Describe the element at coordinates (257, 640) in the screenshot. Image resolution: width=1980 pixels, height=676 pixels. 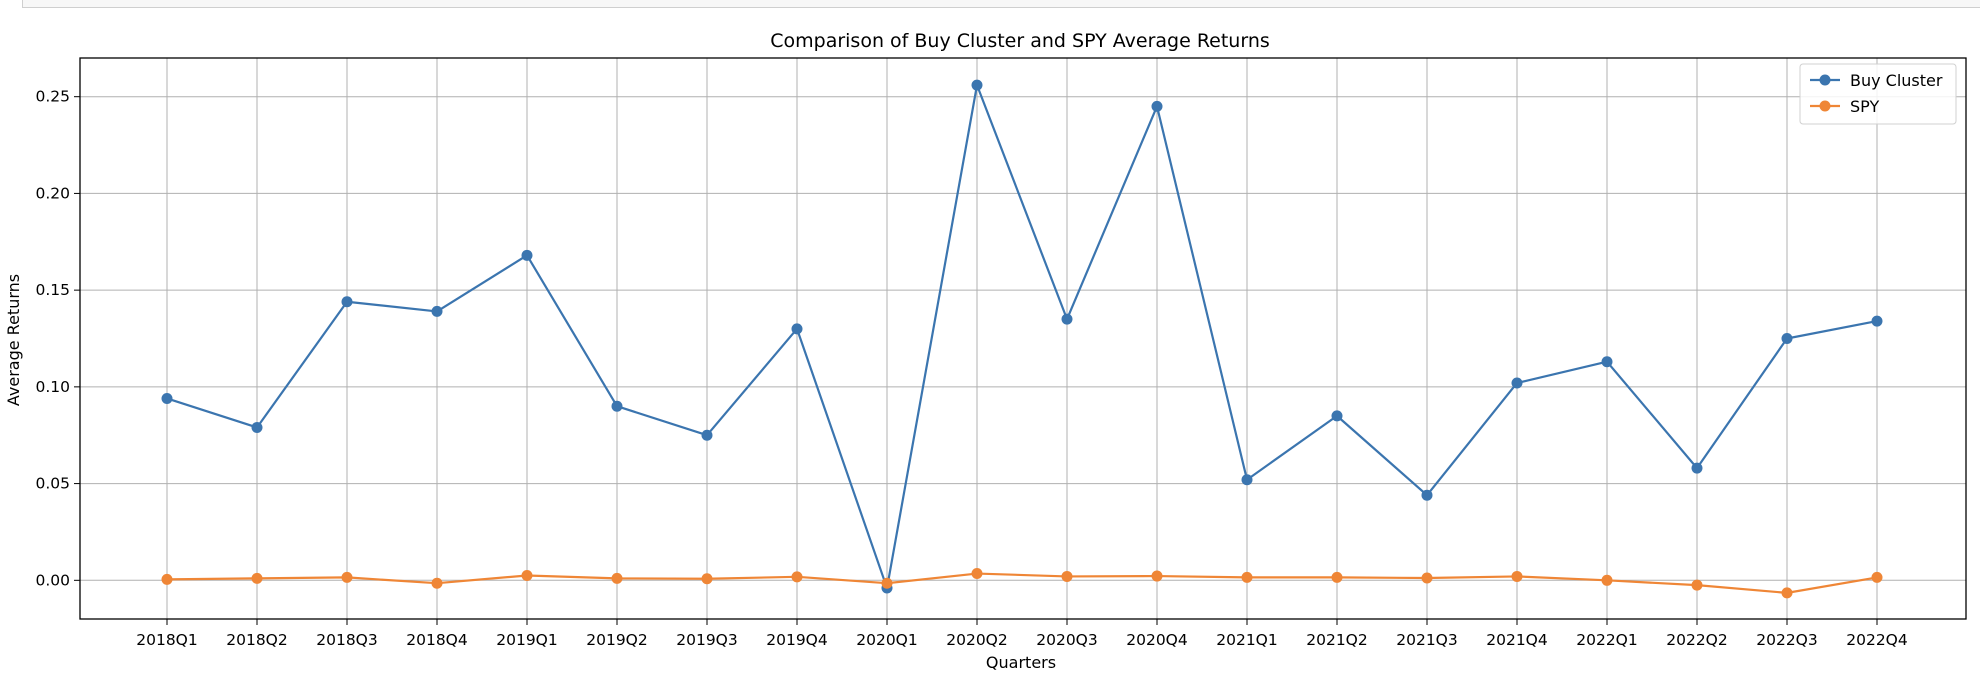
I see `x-tick-label: 2018Q2` at that location.